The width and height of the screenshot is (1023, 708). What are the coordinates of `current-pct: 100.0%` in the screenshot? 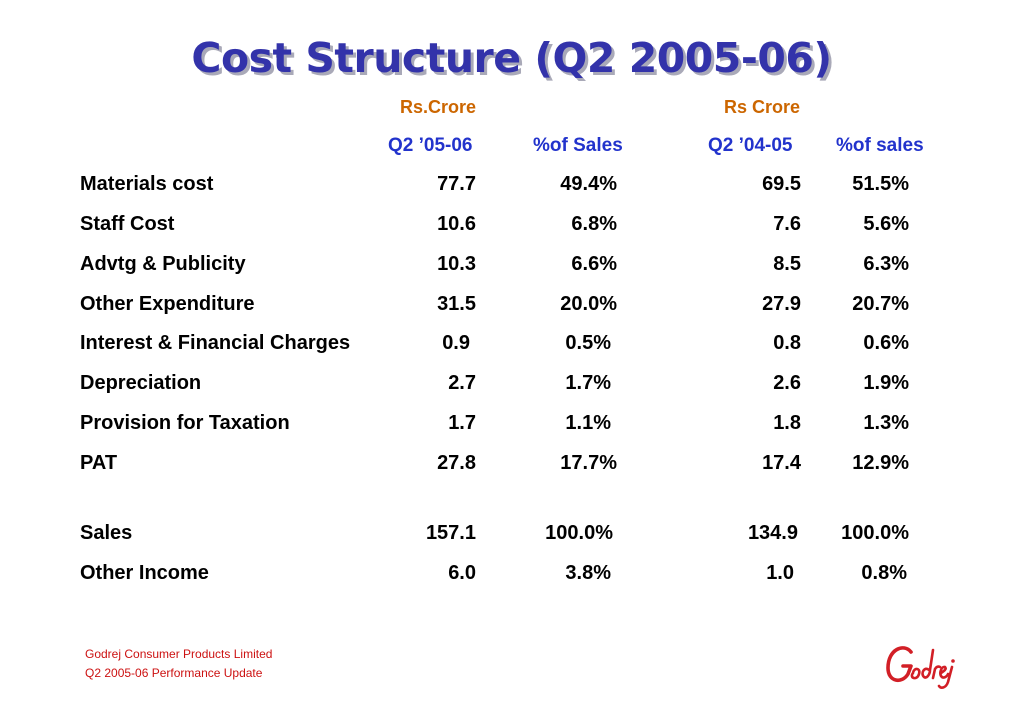 It's located at (579, 533).